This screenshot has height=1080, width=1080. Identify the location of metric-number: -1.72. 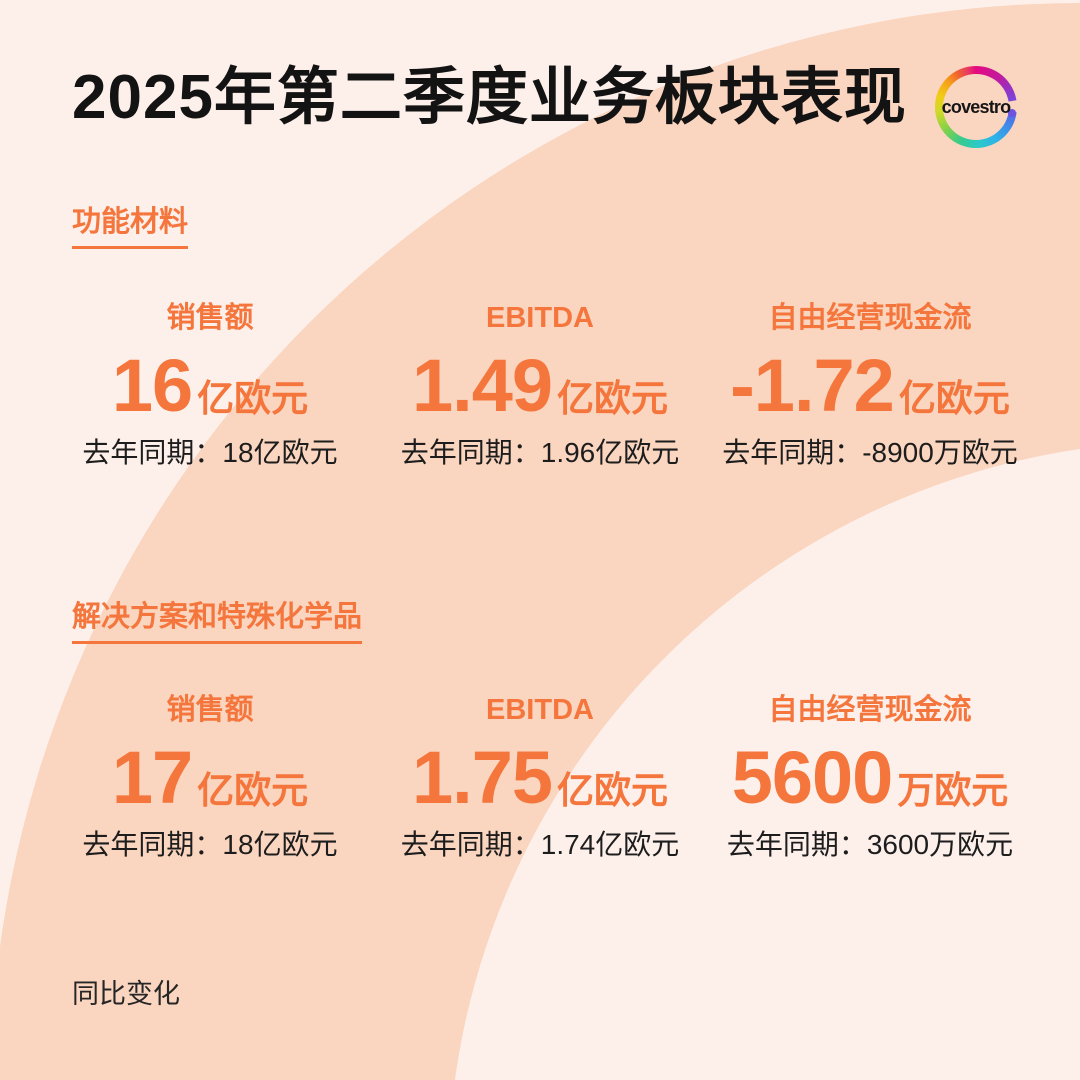
(812, 386).